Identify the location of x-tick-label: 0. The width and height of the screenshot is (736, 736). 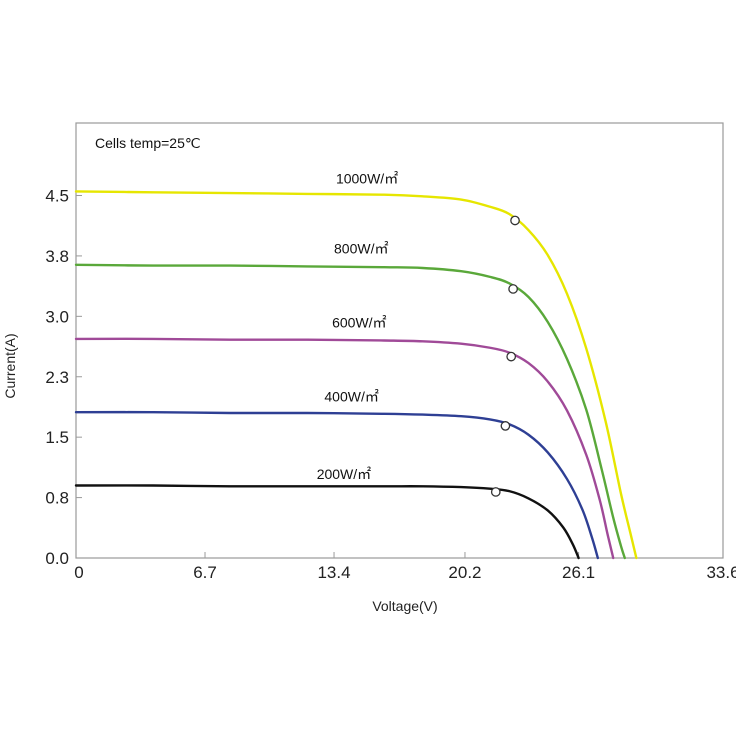
(78, 572).